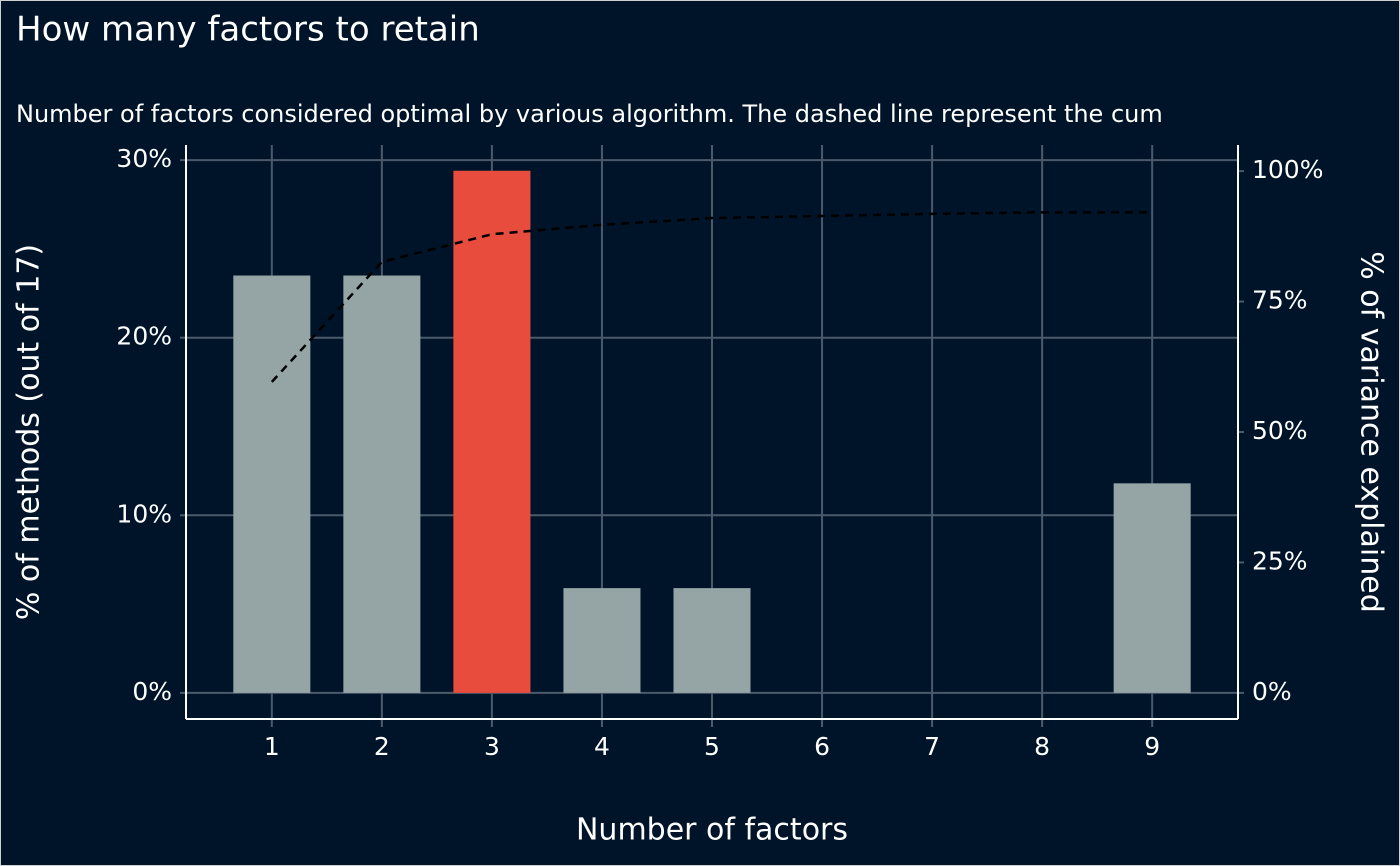 The height and width of the screenshot is (866, 1400). I want to click on x-tick-label: 5, so click(712, 746).